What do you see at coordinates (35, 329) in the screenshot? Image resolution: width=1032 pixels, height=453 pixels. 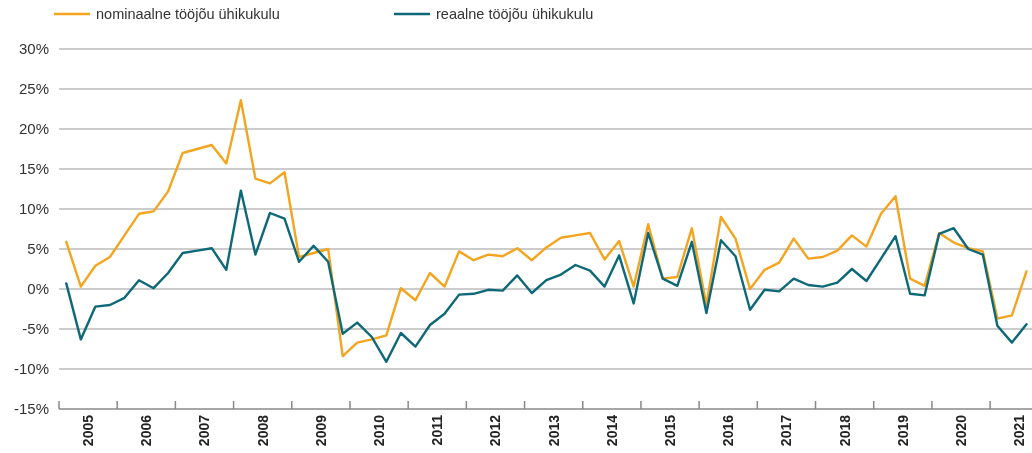 I see `y-tick-label: -5%` at bounding box center [35, 329].